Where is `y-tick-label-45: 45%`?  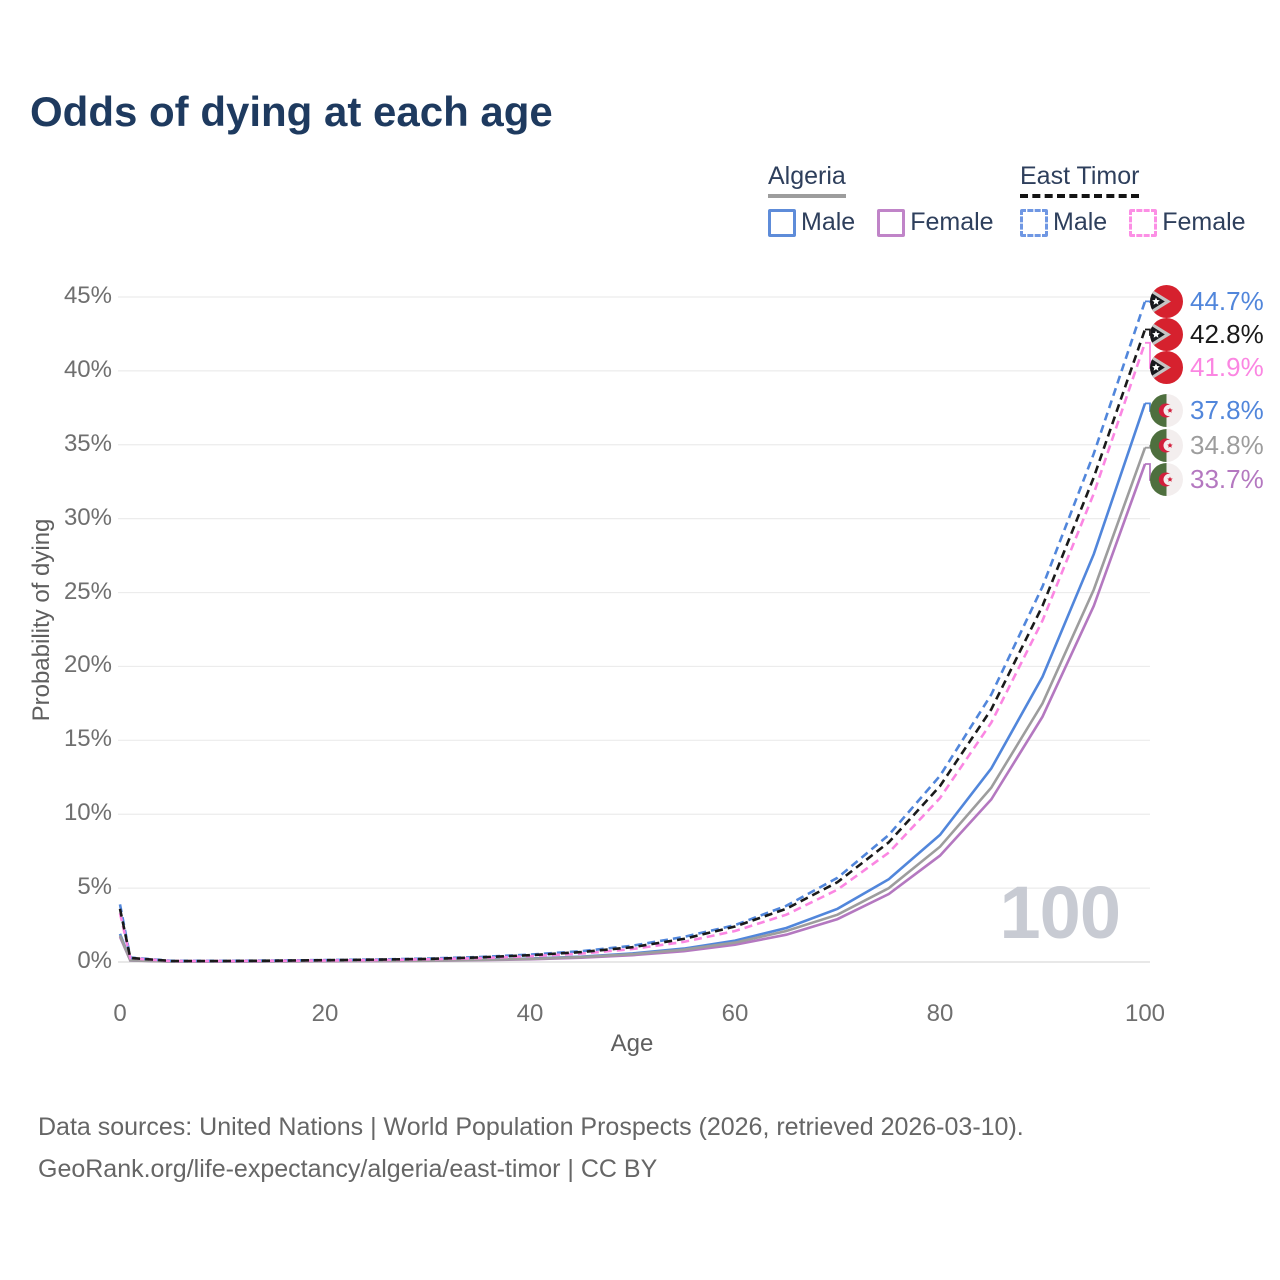
y-tick-label-45: 45% is located at coordinates (87, 295).